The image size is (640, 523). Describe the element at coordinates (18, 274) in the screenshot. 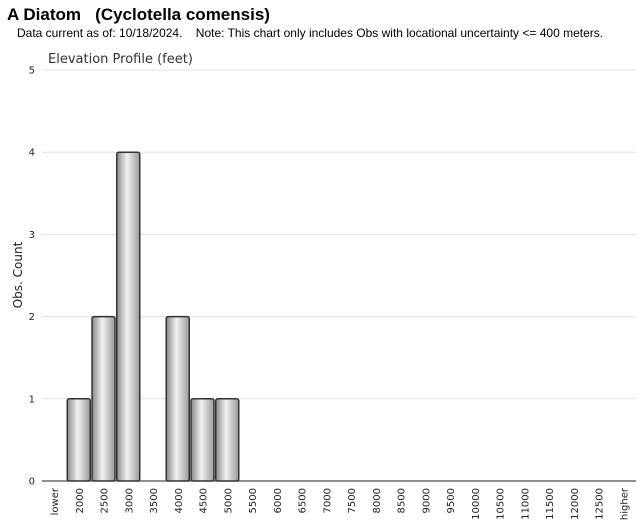

I see `y-axis-label: Obs. Count` at that location.